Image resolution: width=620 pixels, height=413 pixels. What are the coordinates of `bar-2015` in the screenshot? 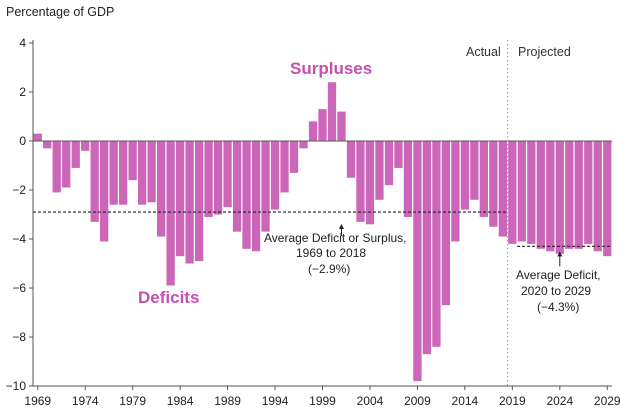 It's located at (474, 170).